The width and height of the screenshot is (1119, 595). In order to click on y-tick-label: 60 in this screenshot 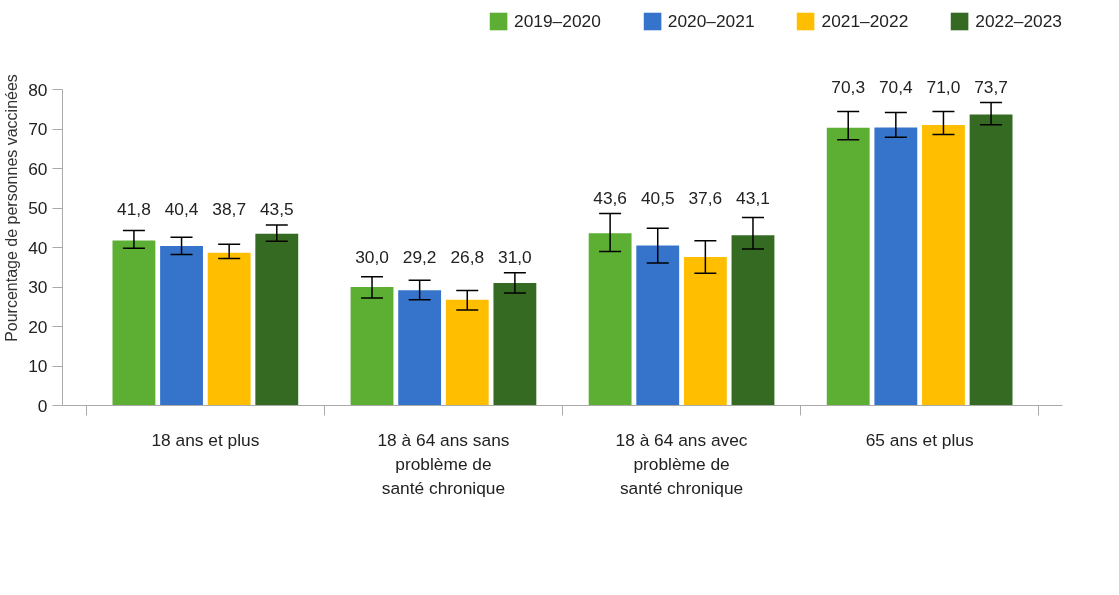, I will do `click(38, 168)`.